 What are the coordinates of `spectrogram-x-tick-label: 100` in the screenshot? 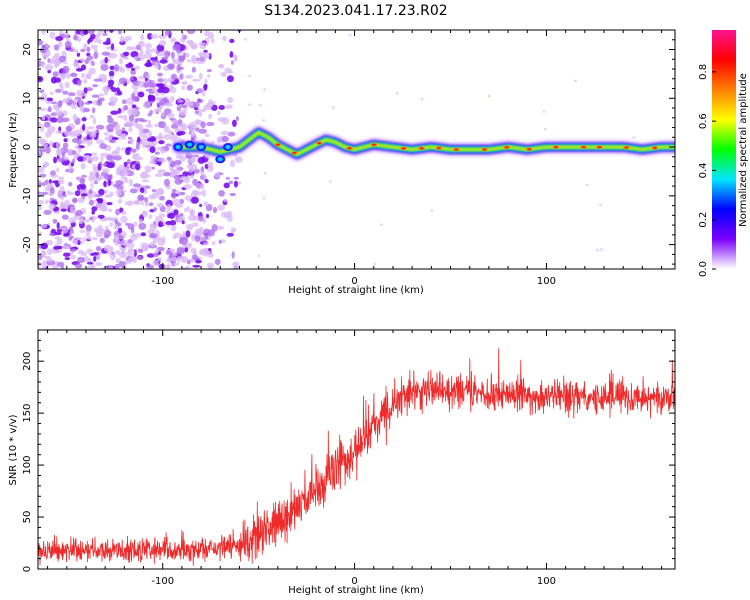 It's located at (546, 281).